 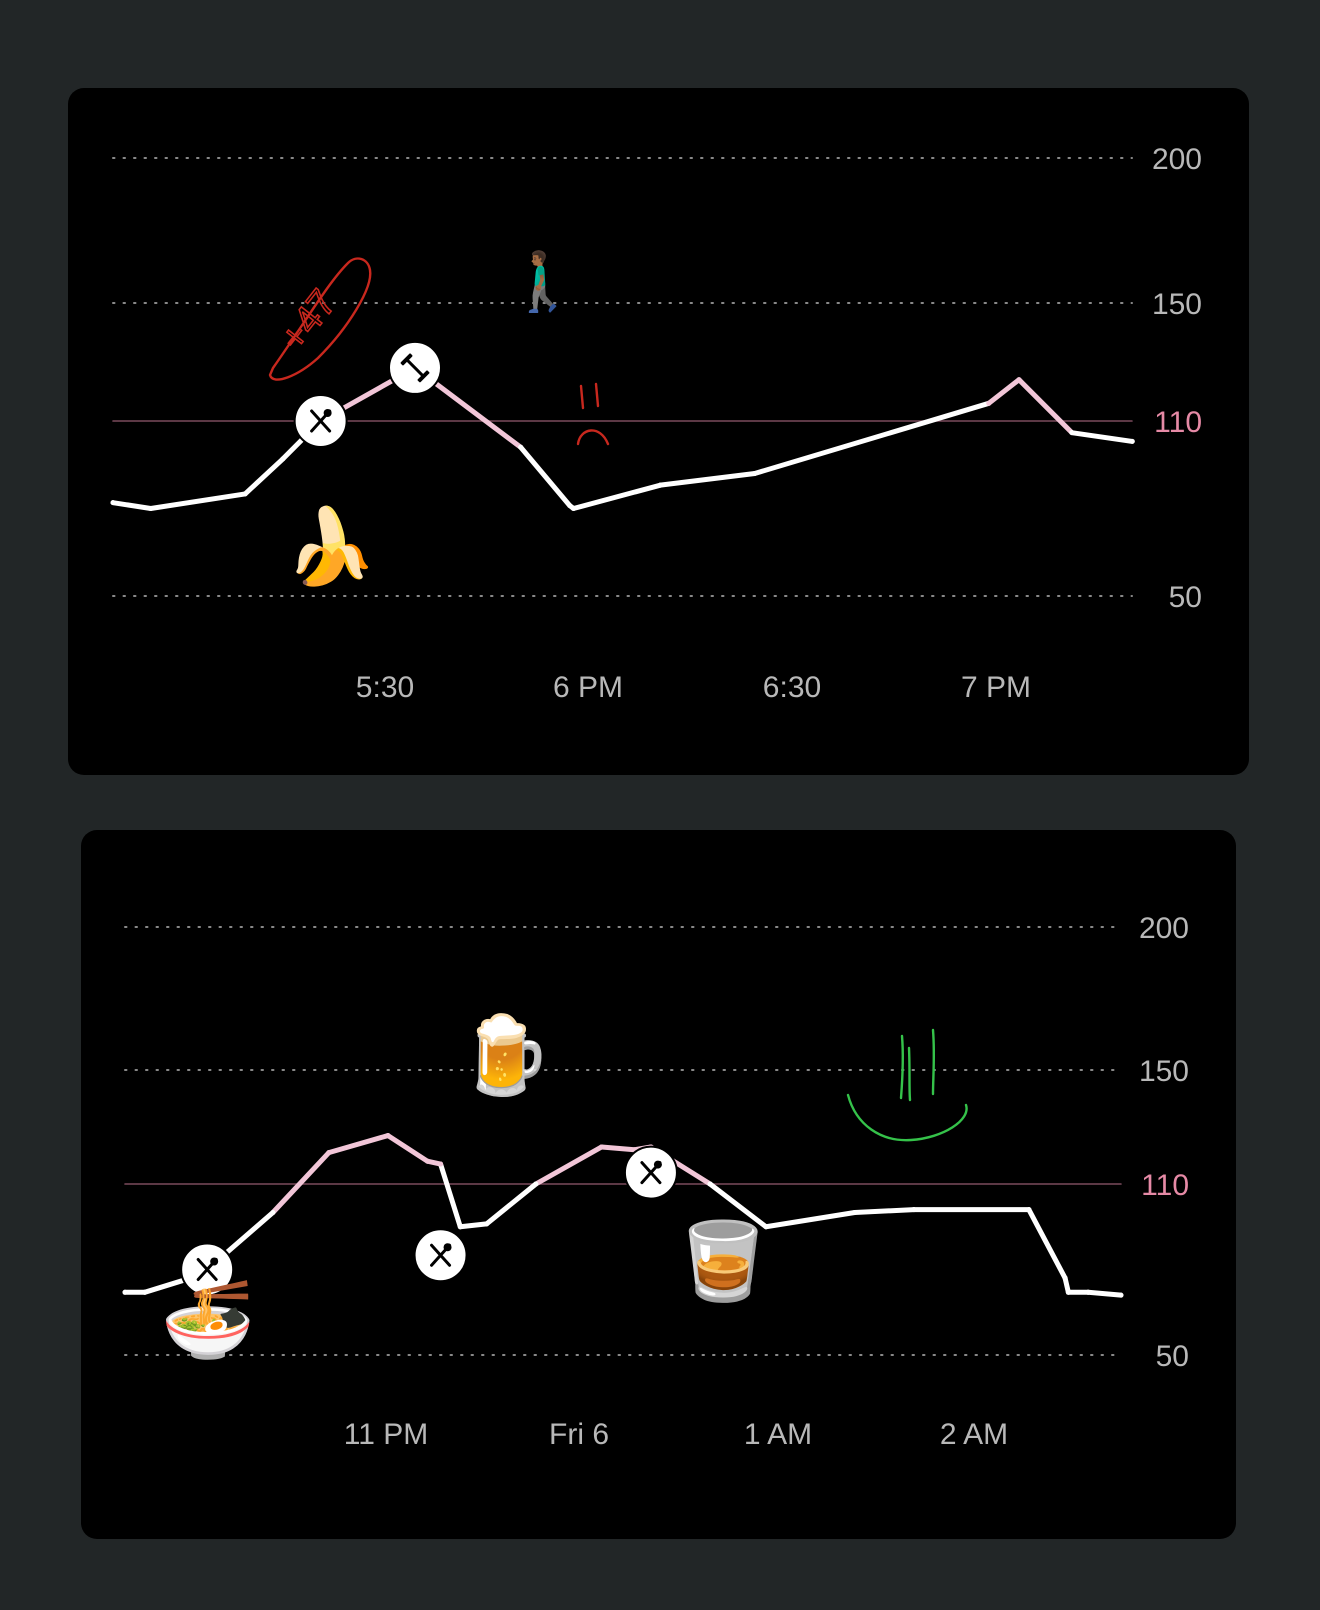 I want to click on x-tick-label: 7 PM, so click(x=996, y=687).